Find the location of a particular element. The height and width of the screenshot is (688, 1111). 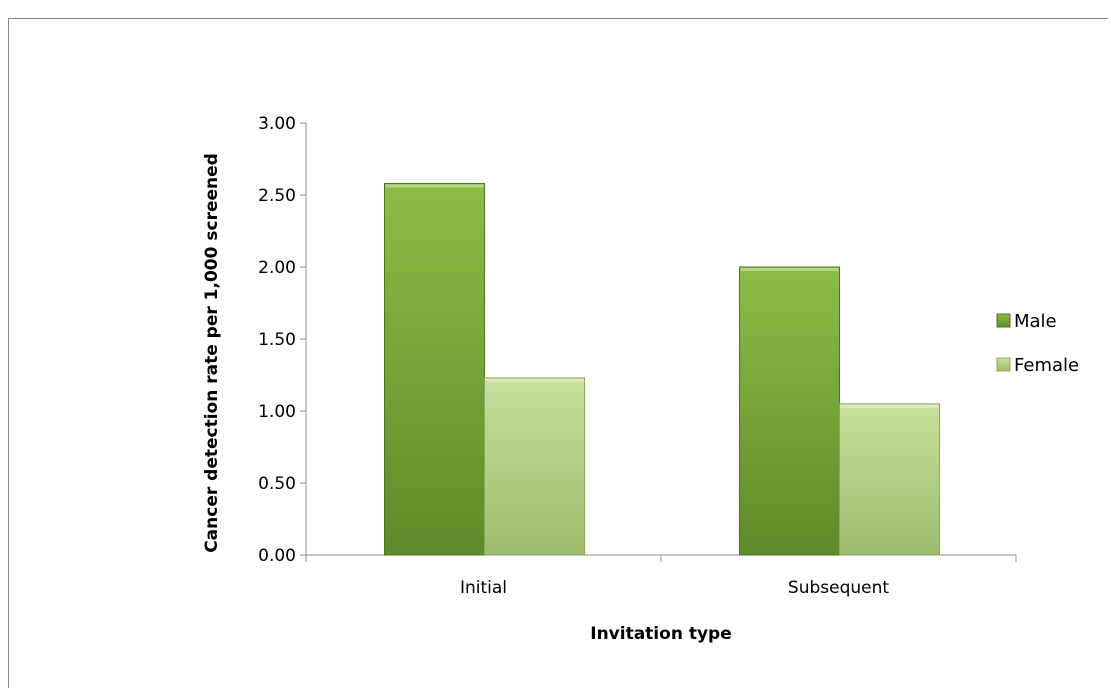

legend-label-female: Female is located at coordinates (1046, 365).